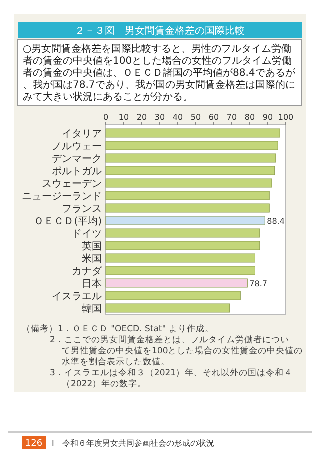 The image size is (320, 453). I want to click on chart-title: ２－３図 男女間賃金格差の国際比較, so click(160, 31).